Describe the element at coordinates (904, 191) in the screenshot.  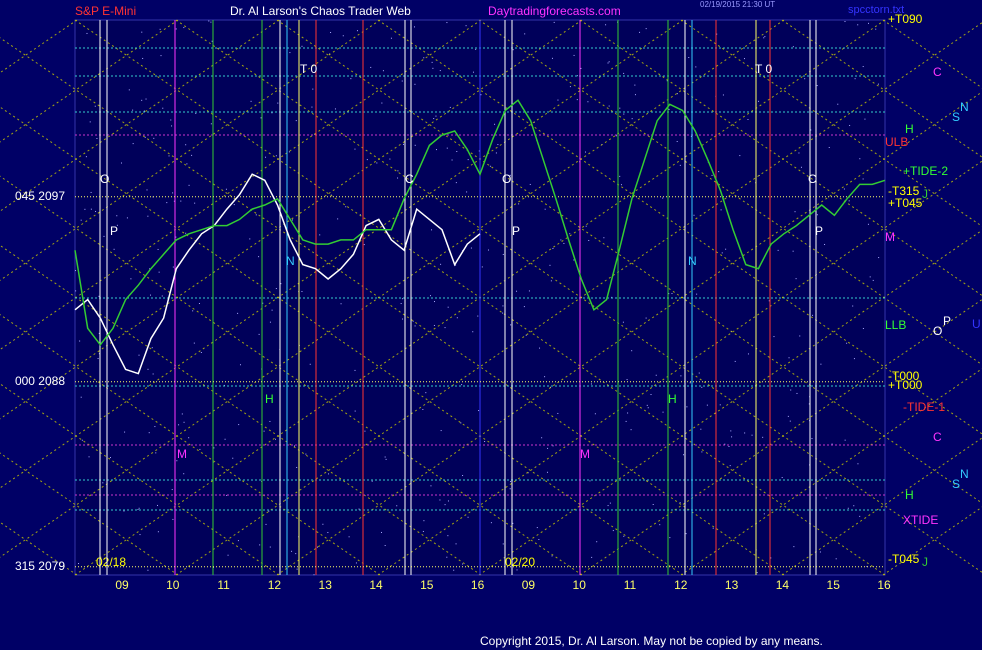
I see `annotation: -T315` at that location.